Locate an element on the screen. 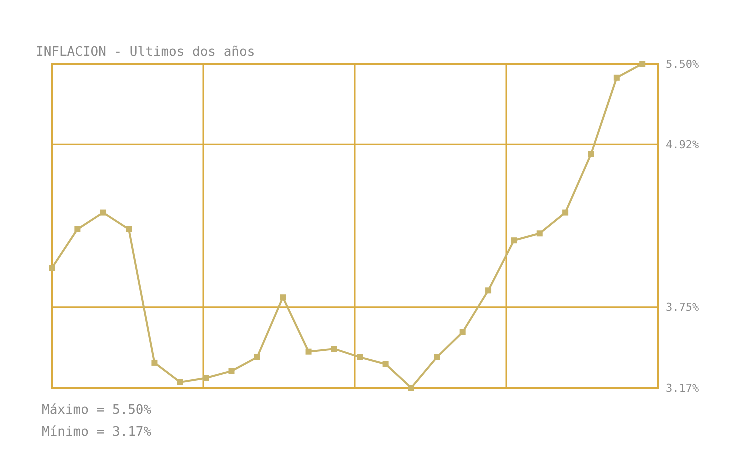 The width and height of the screenshot is (750, 459). text: Máximo = 5.50% is located at coordinates (97, 410).